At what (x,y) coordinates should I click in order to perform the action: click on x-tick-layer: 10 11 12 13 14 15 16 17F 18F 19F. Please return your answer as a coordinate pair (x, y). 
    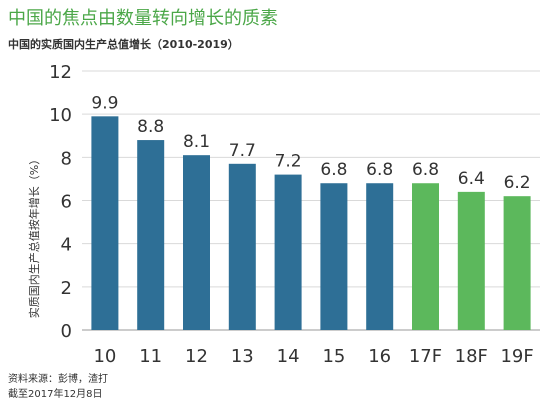
    Looking at the image, I should click on (313, 356).